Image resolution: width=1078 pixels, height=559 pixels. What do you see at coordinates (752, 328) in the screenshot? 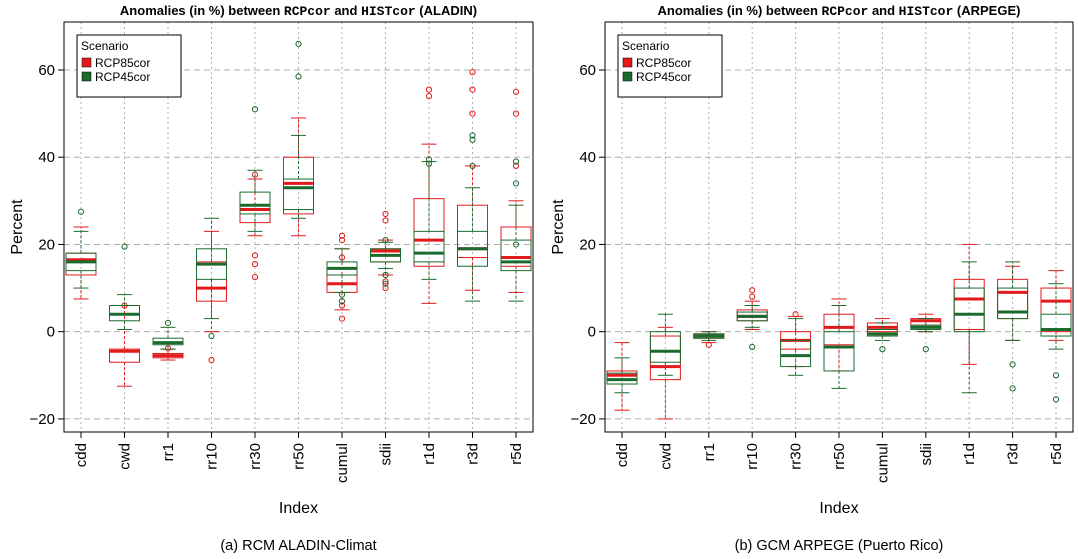
I see `box-RCP45cor-rr10` at bounding box center [752, 328].